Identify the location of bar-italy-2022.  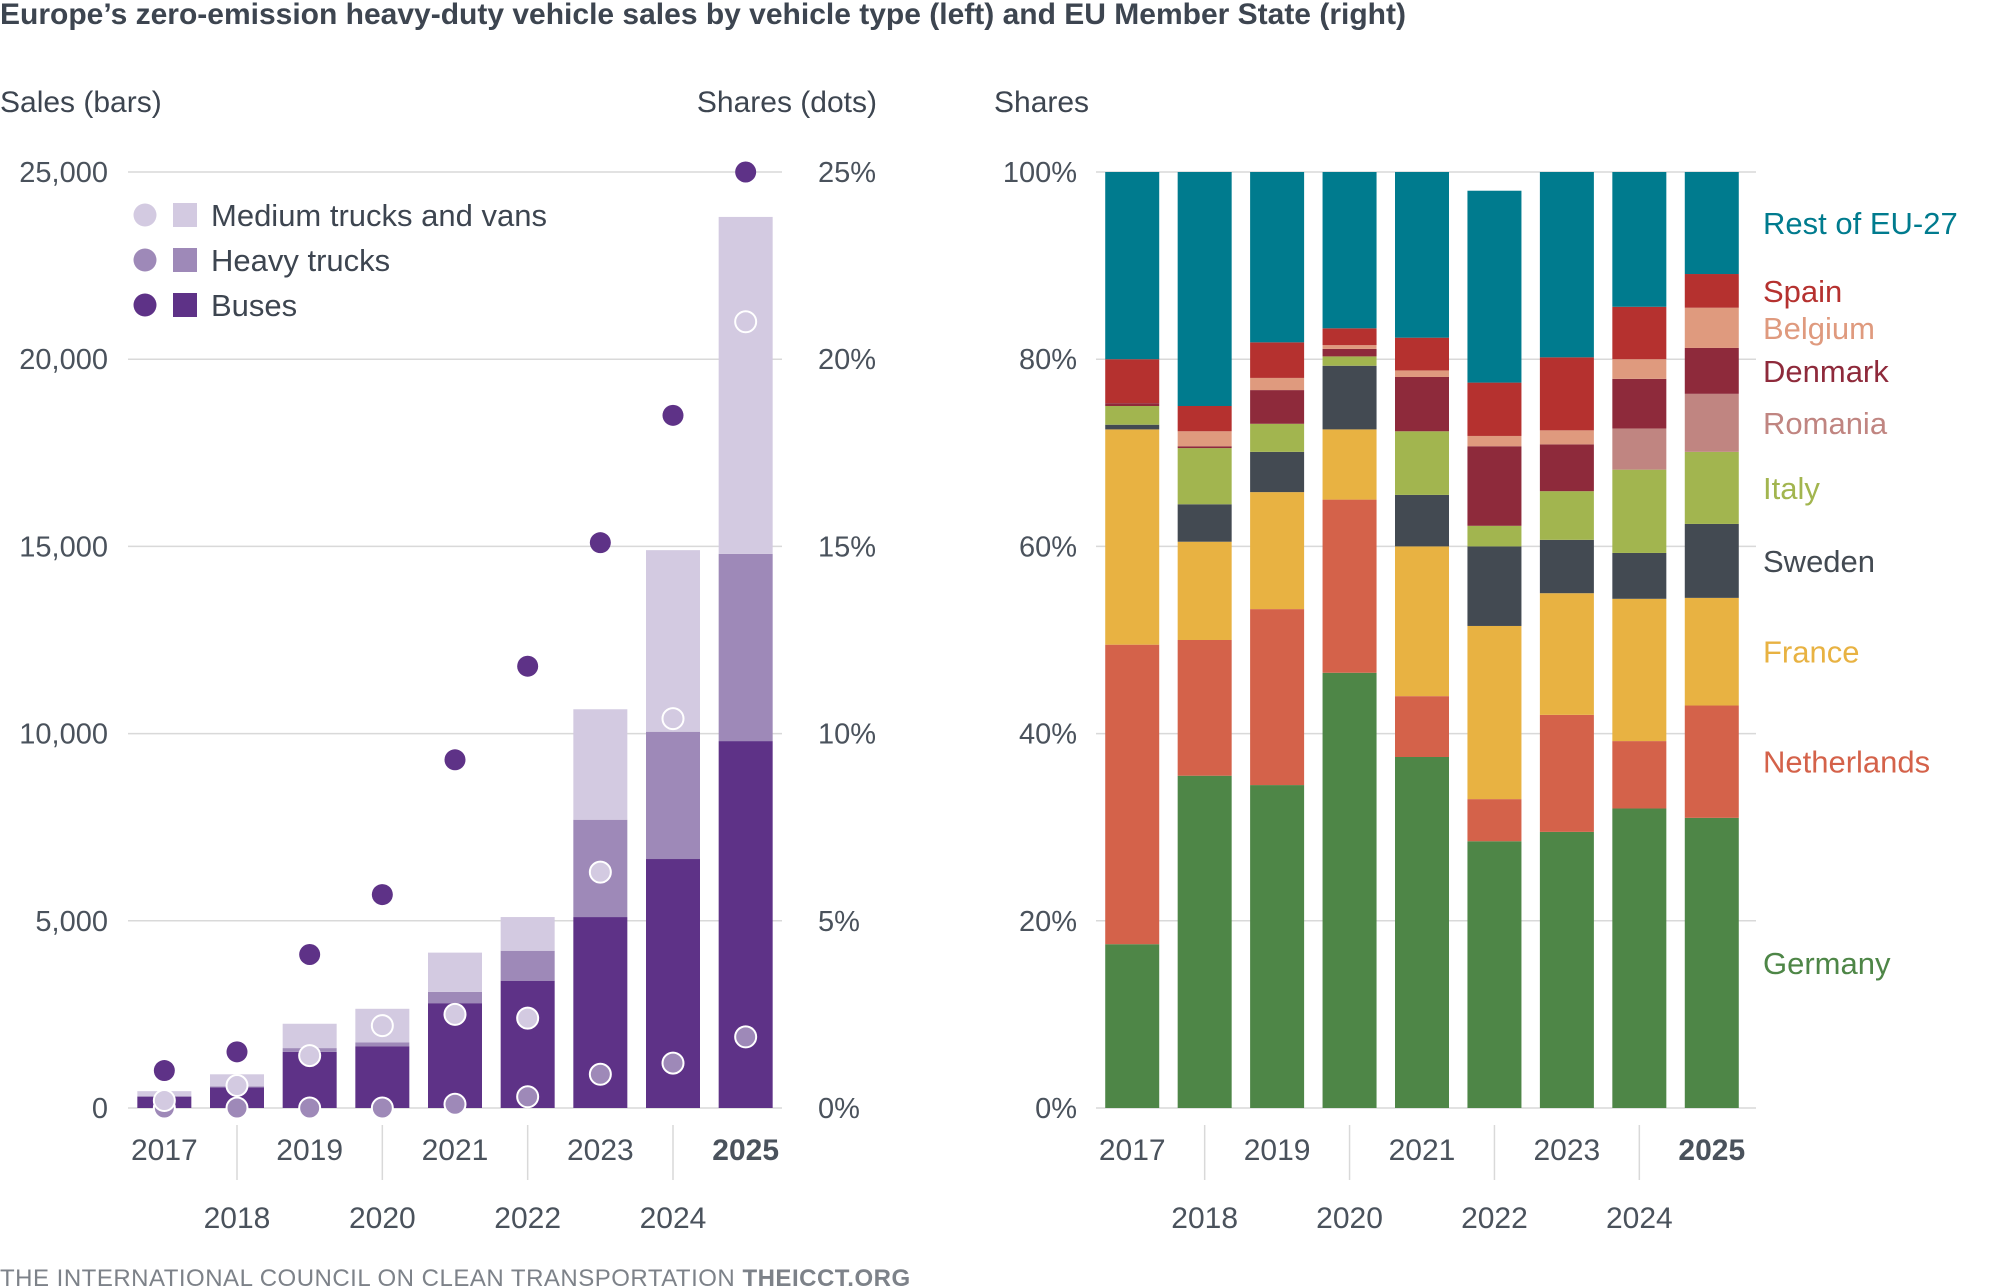
(1494, 536).